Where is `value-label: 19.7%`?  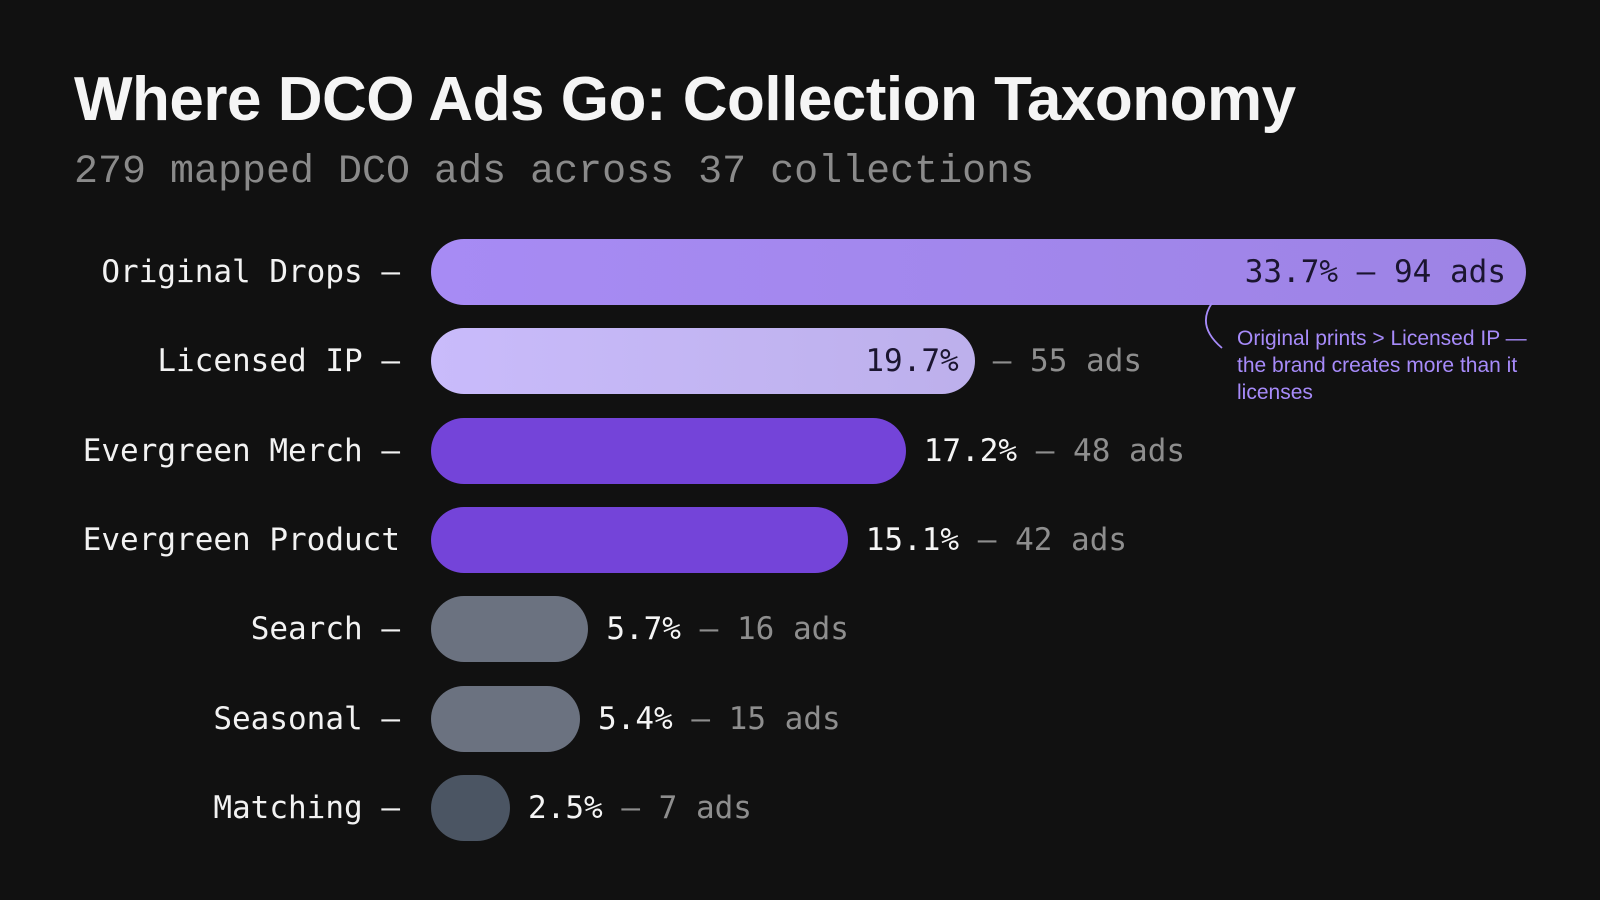
value-label: 19.7% is located at coordinates (912, 361).